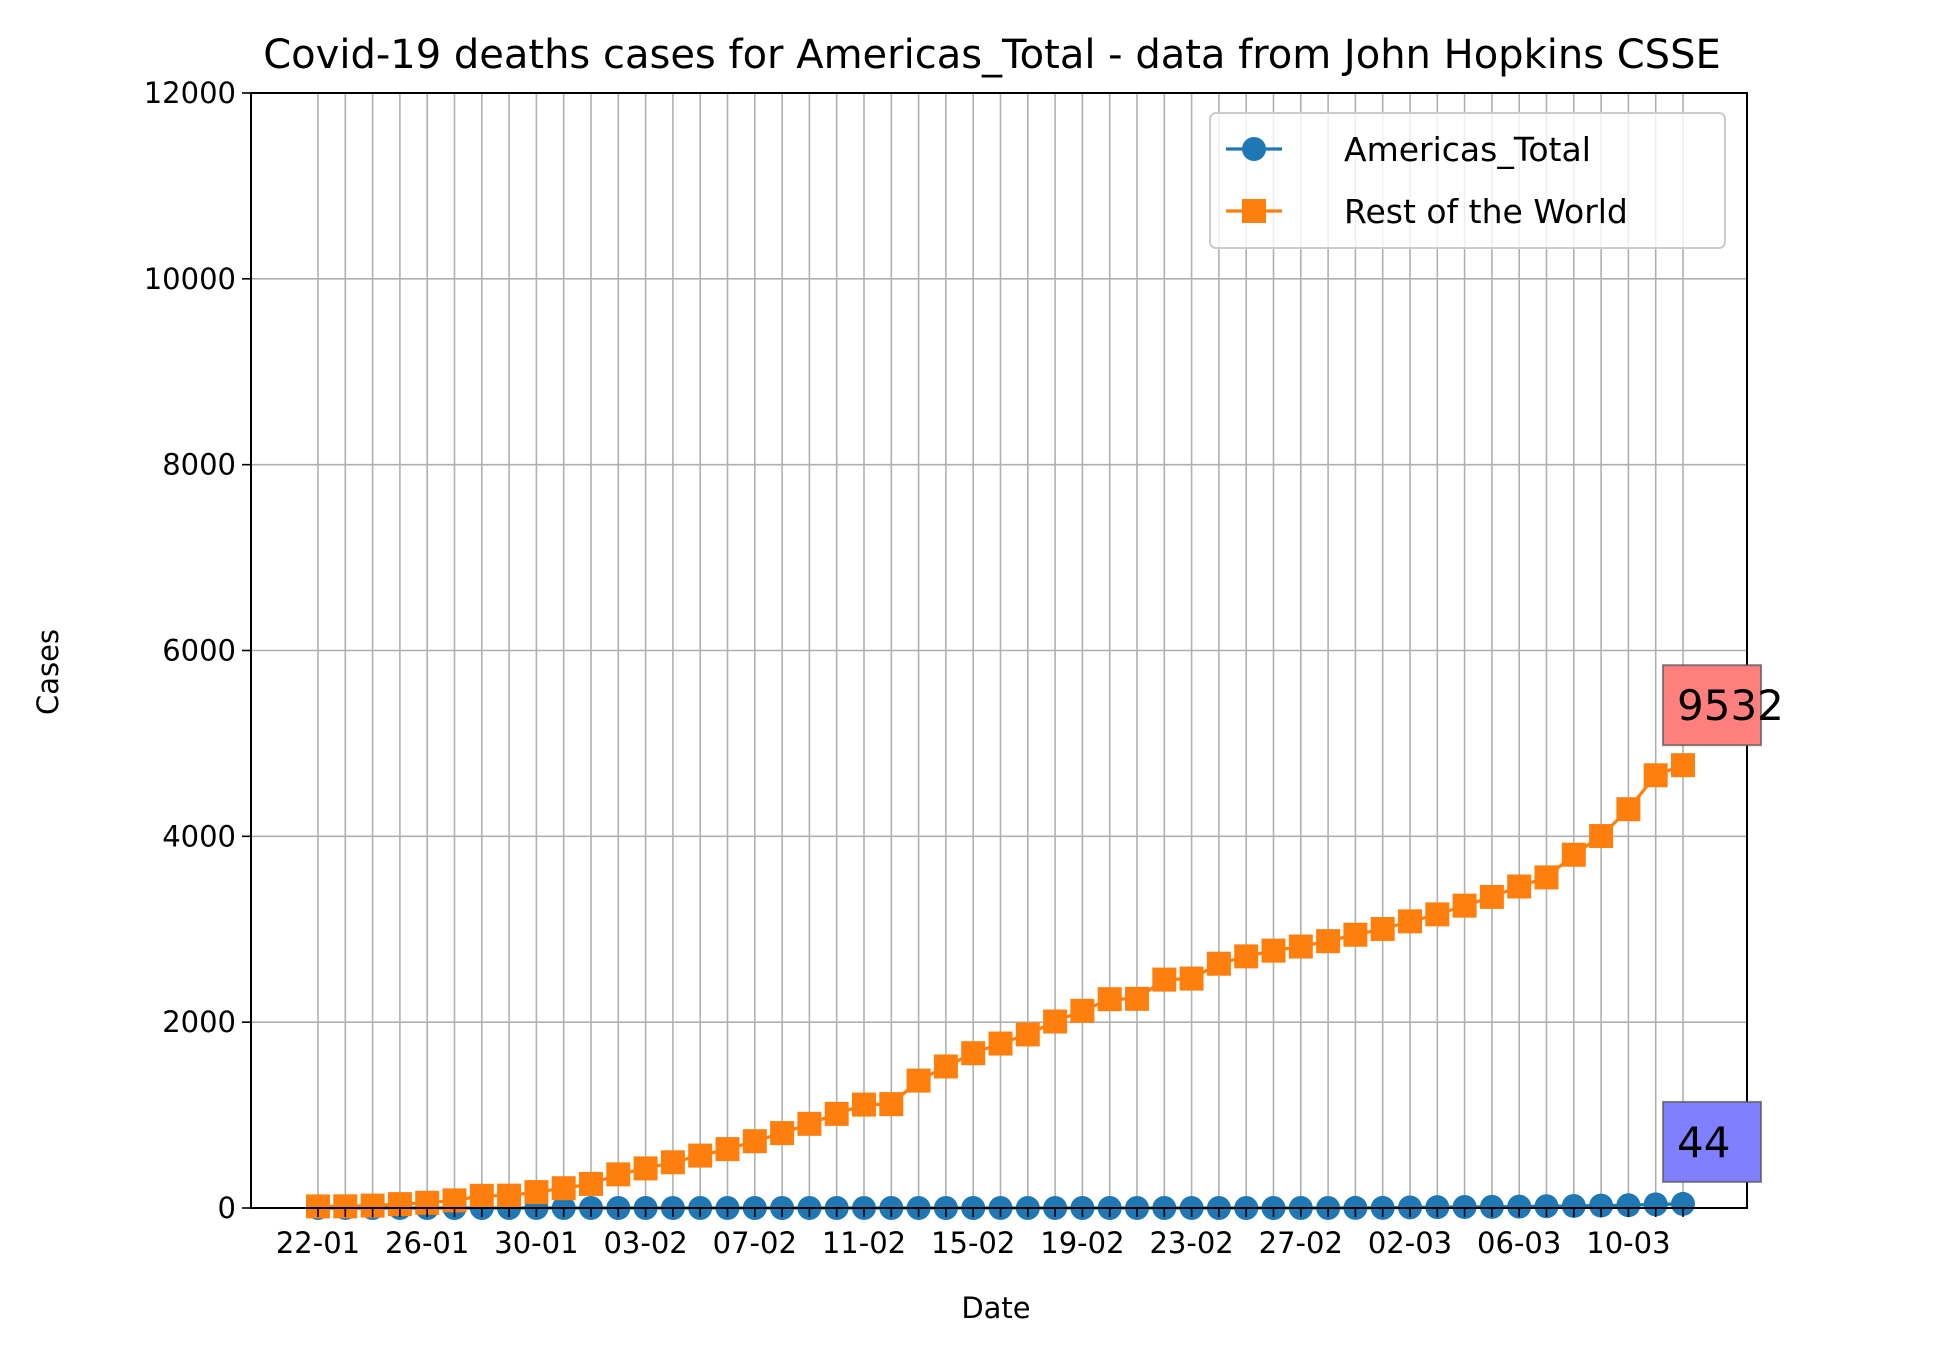 Image resolution: width=1938 pixels, height=1357 pixels. I want to click on annotation-label: 44, so click(1703, 1142).